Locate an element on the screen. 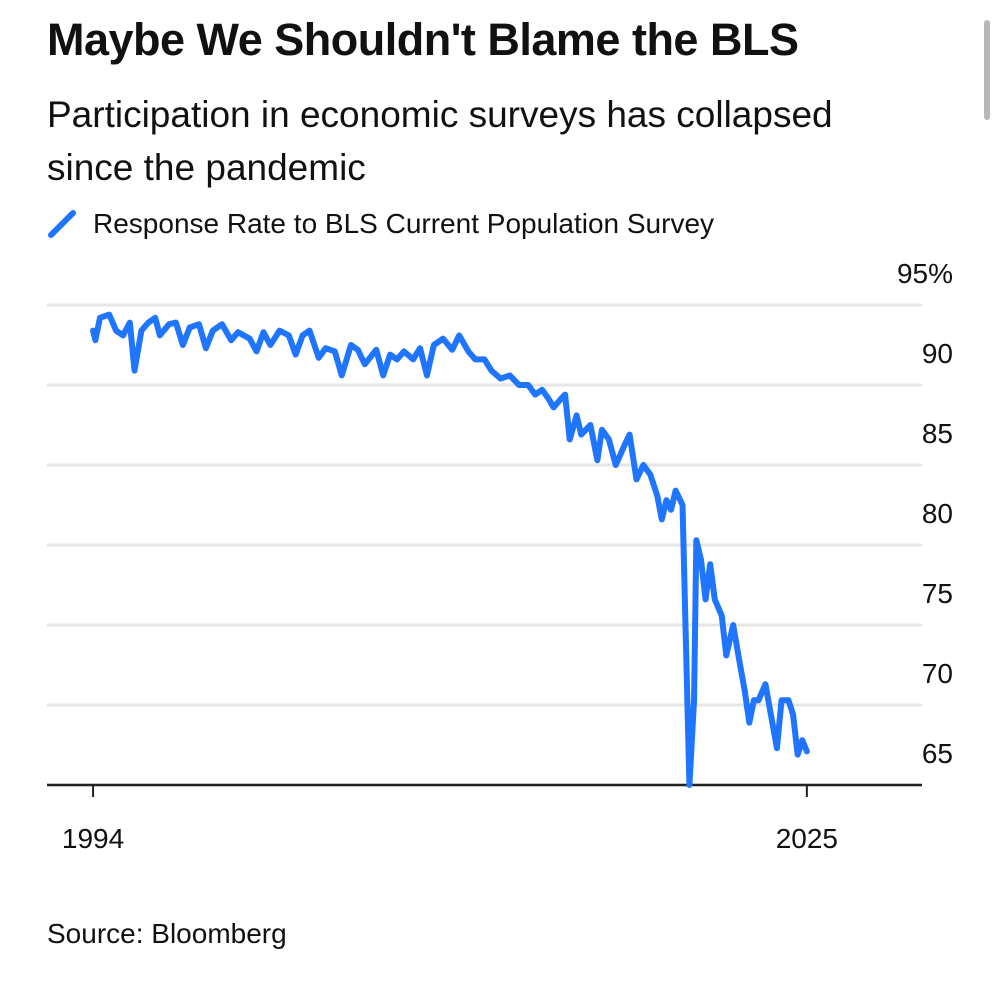 Image resolution: width=1000 pixels, height=994 pixels. y-tick-label: 90 is located at coordinates (937, 353).